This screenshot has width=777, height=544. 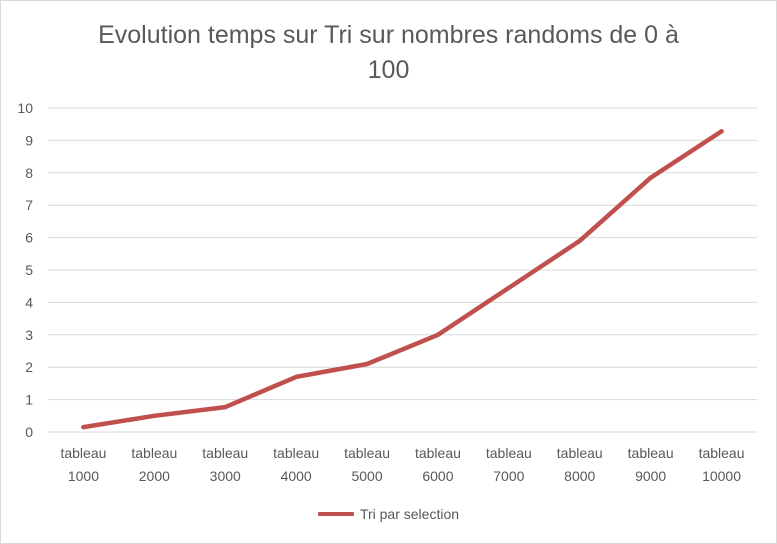 What do you see at coordinates (335, 514) in the screenshot?
I see `legend-swatch` at bounding box center [335, 514].